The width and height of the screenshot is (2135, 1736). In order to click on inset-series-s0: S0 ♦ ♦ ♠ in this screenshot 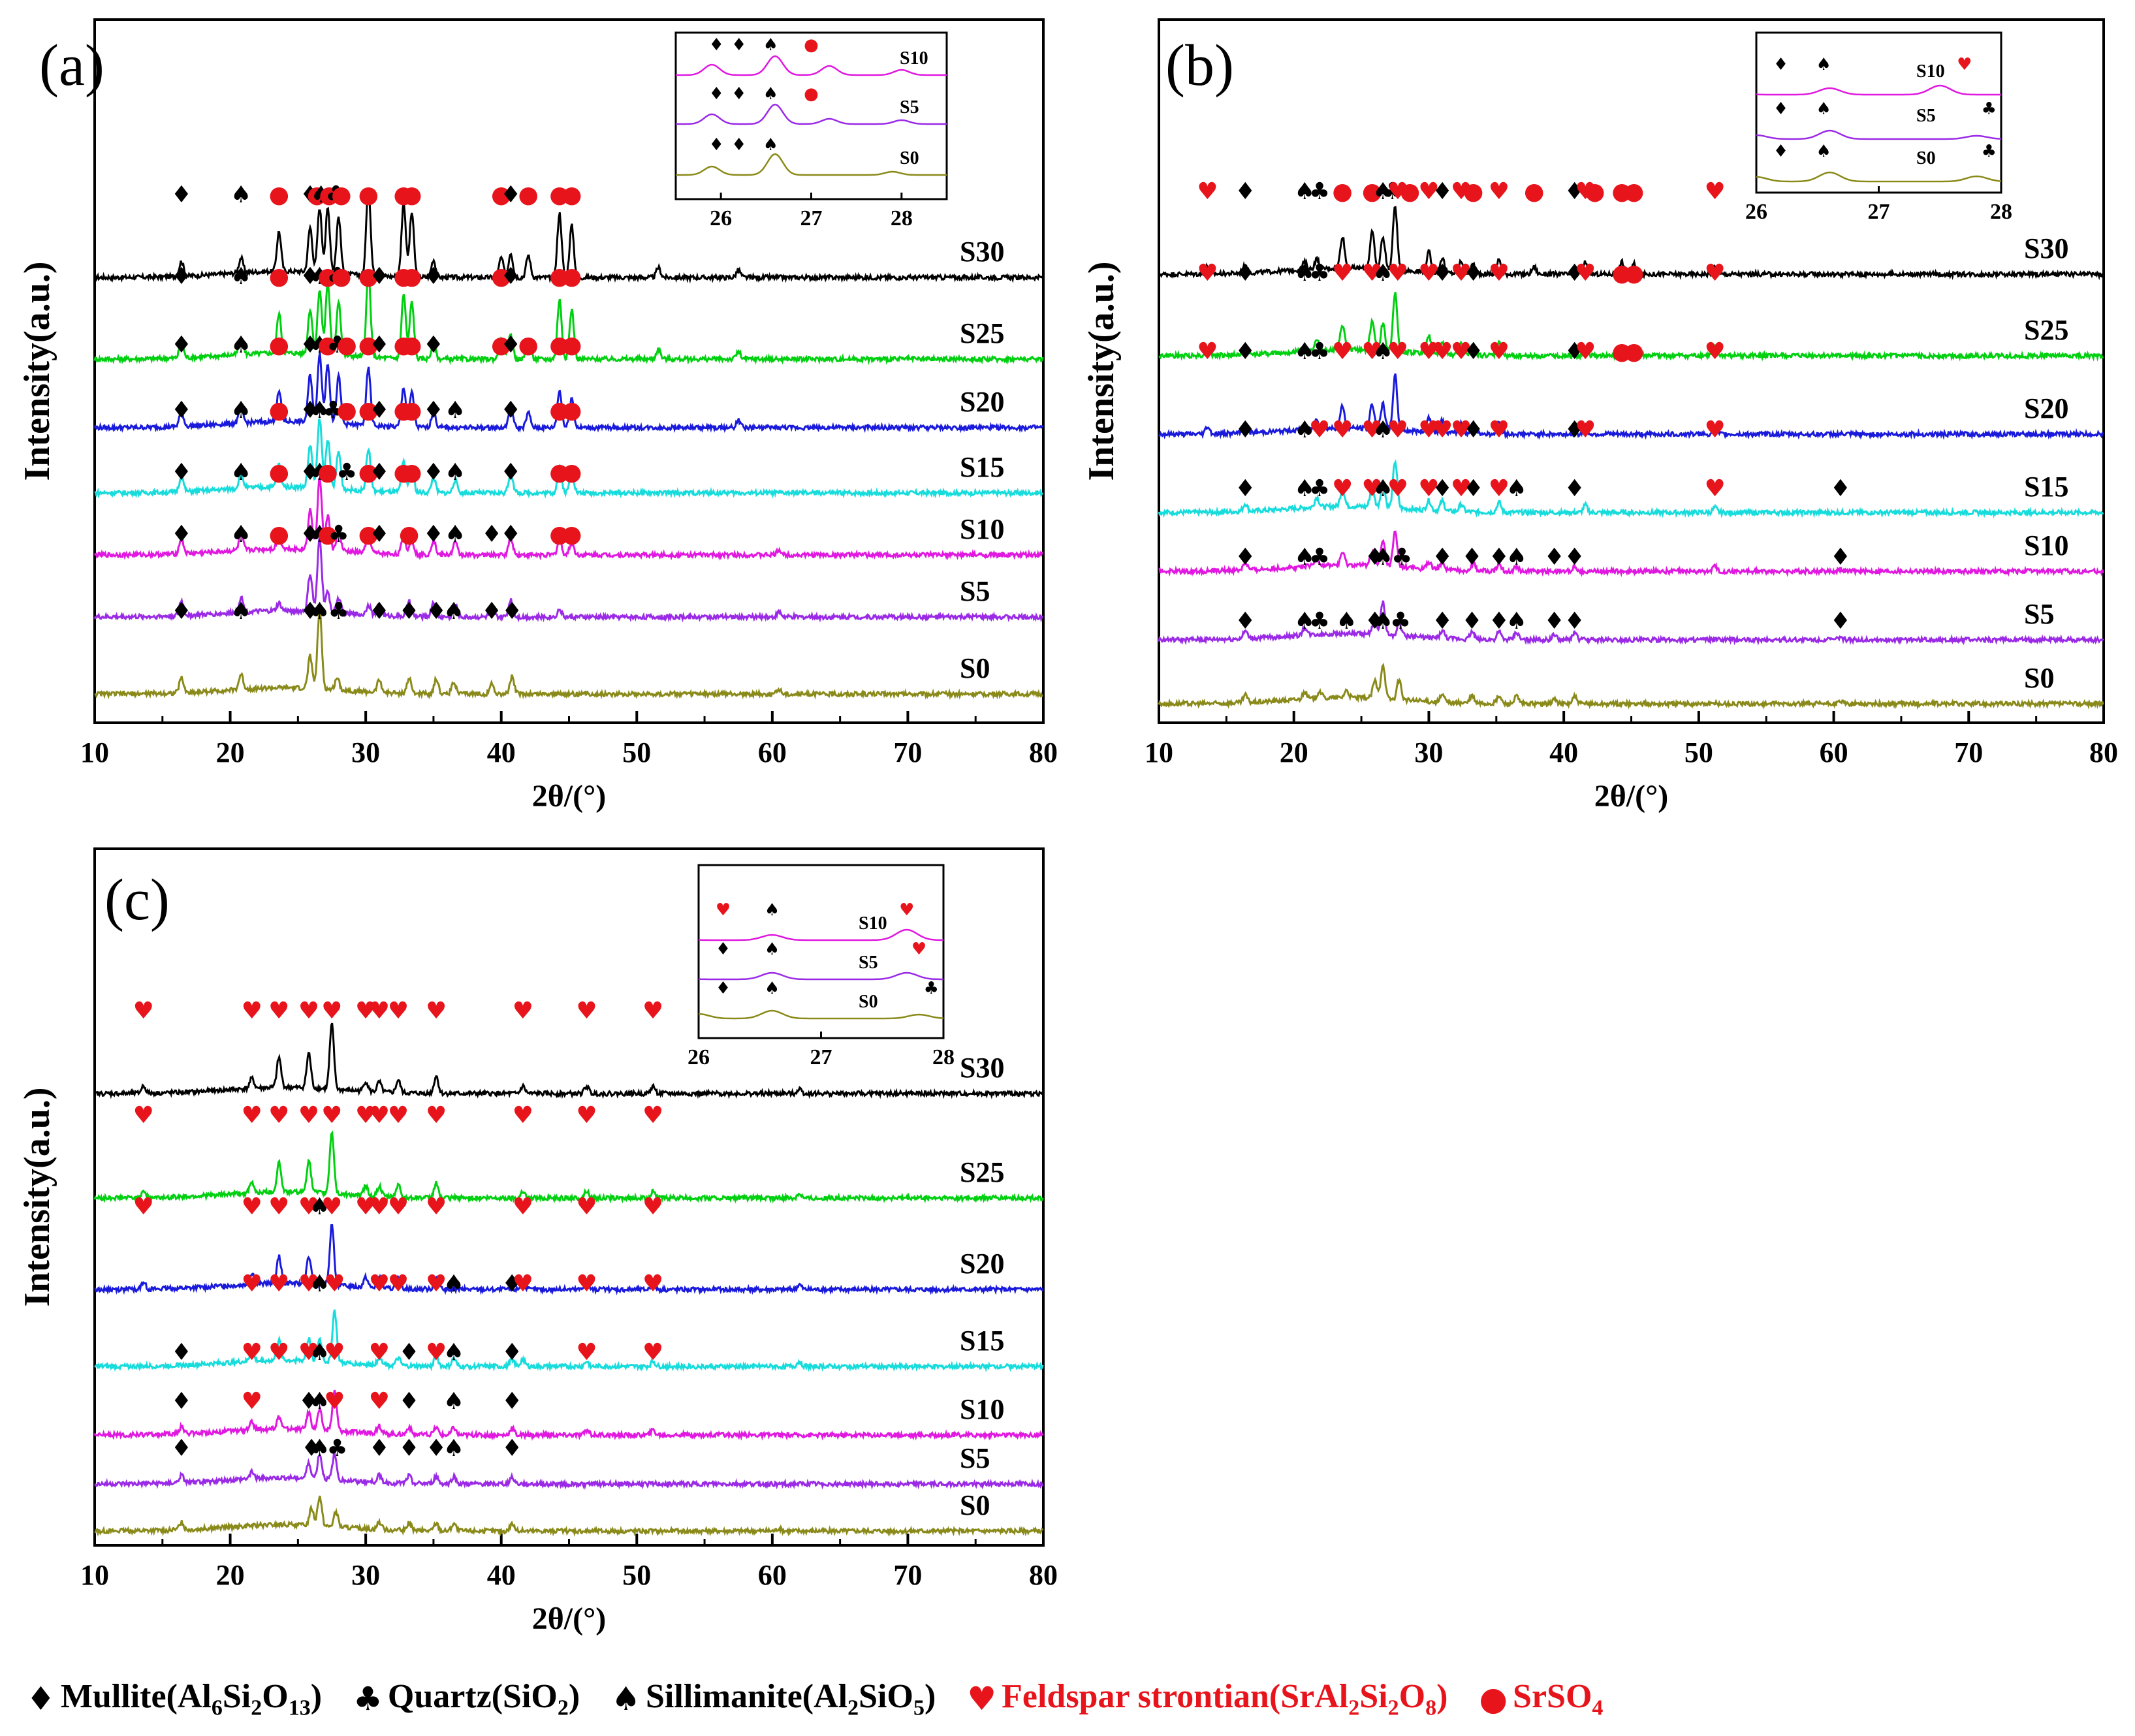, I will do `click(811, 155)`.